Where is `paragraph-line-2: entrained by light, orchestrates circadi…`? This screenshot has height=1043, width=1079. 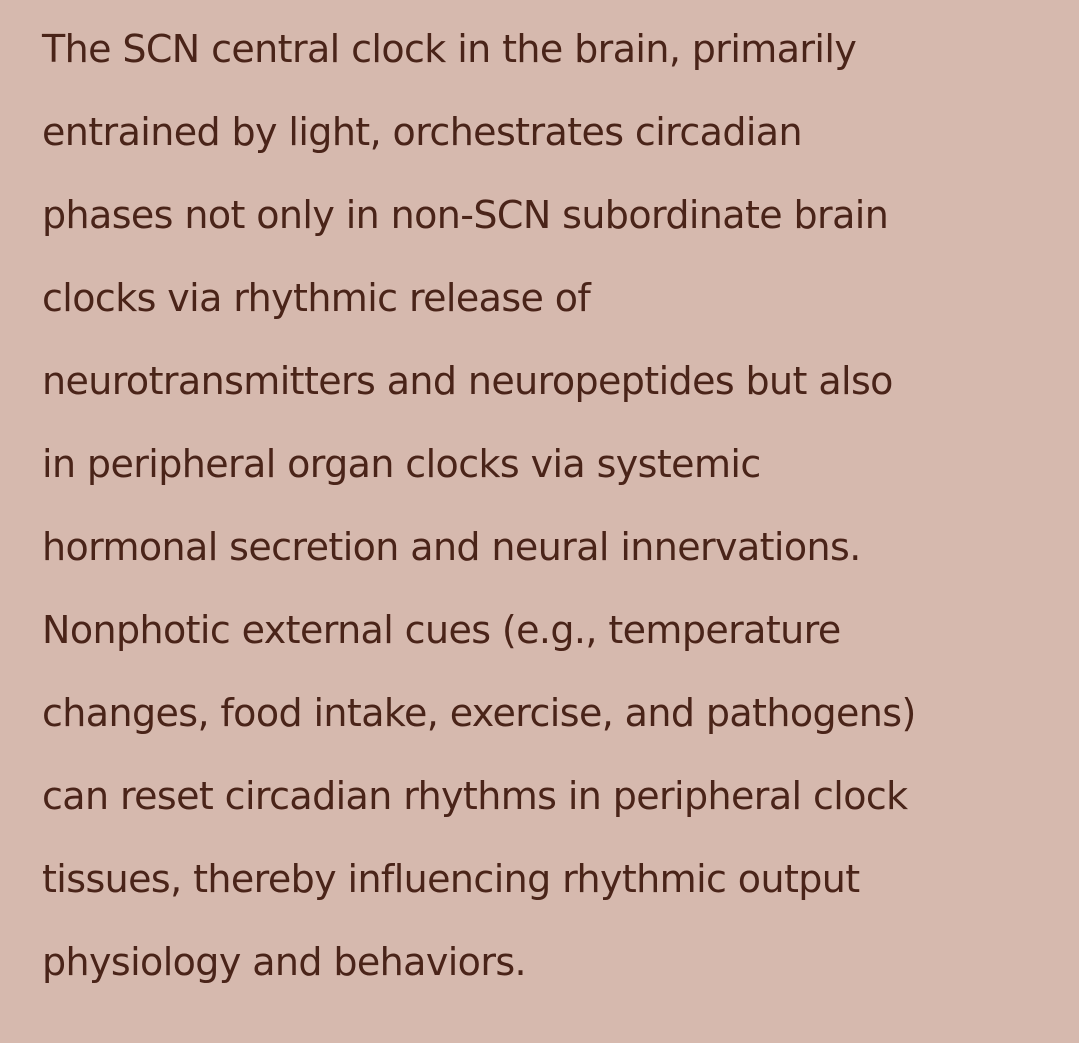 paragraph-line-2: entrained by light, orchestrates circadi… is located at coordinates (422, 132).